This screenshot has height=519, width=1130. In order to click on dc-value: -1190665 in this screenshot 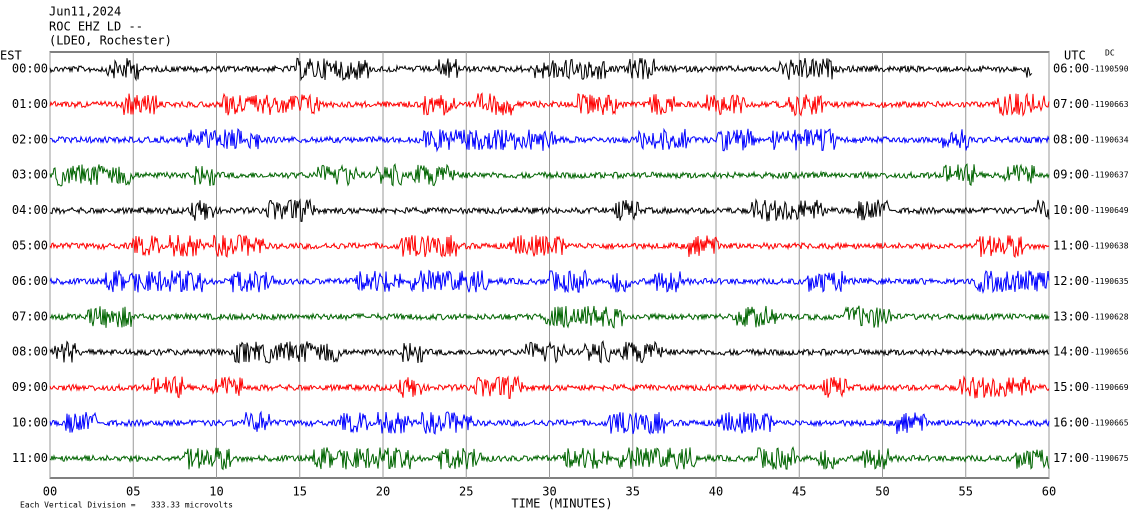, I will do `click(1109, 423)`.